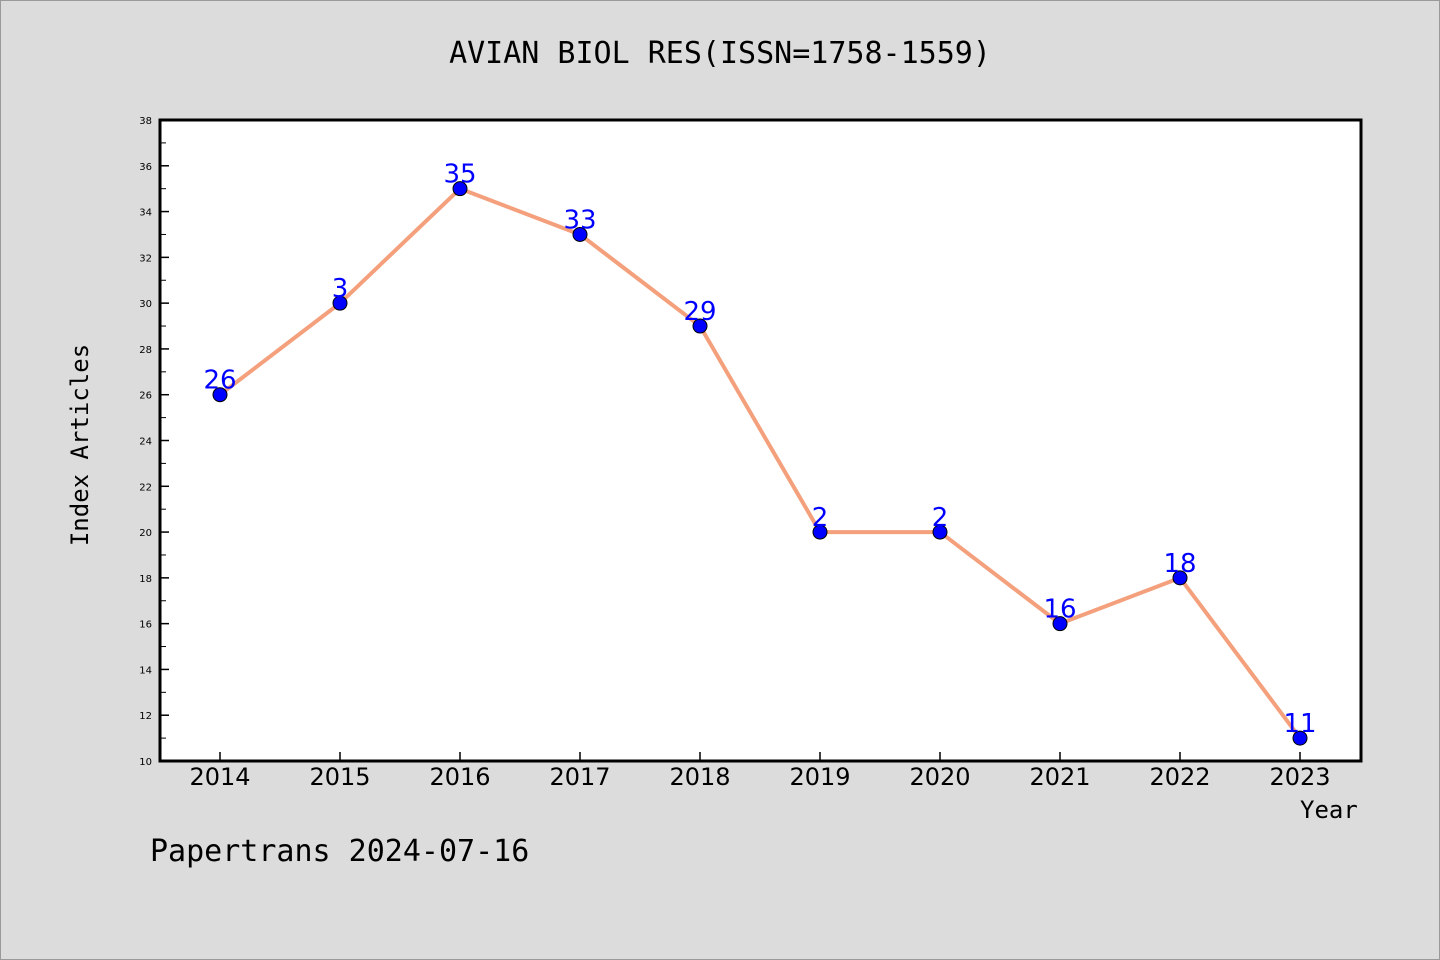  Describe the element at coordinates (1329, 810) in the screenshot. I see `x-axis-label: Year` at that location.